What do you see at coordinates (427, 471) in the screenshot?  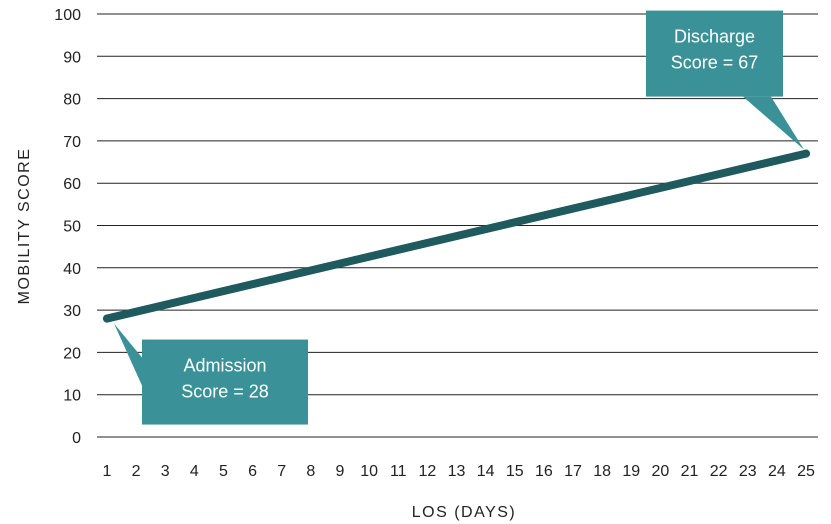 I see `x-tick-label: 12` at bounding box center [427, 471].